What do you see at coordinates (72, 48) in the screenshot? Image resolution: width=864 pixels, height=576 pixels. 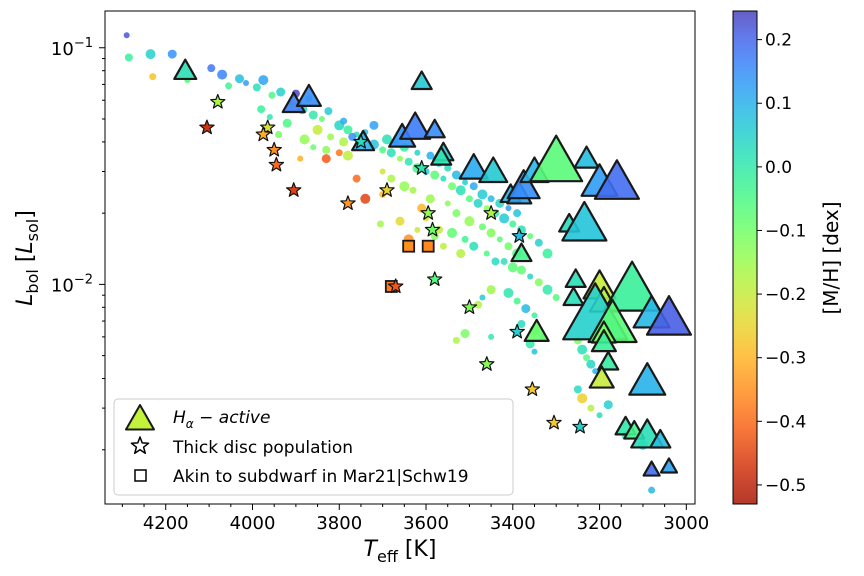 I see `y-tick-label: 10⁻¹` at bounding box center [72, 48].